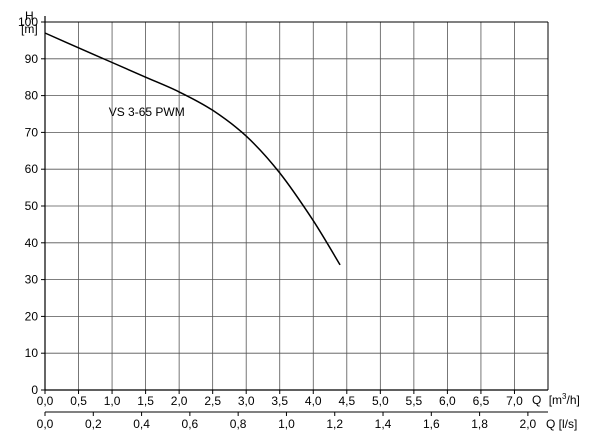  Describe the element at coordinates (29, 29) in the screenshot. I see `y-axis-unit: [m]` at that location.